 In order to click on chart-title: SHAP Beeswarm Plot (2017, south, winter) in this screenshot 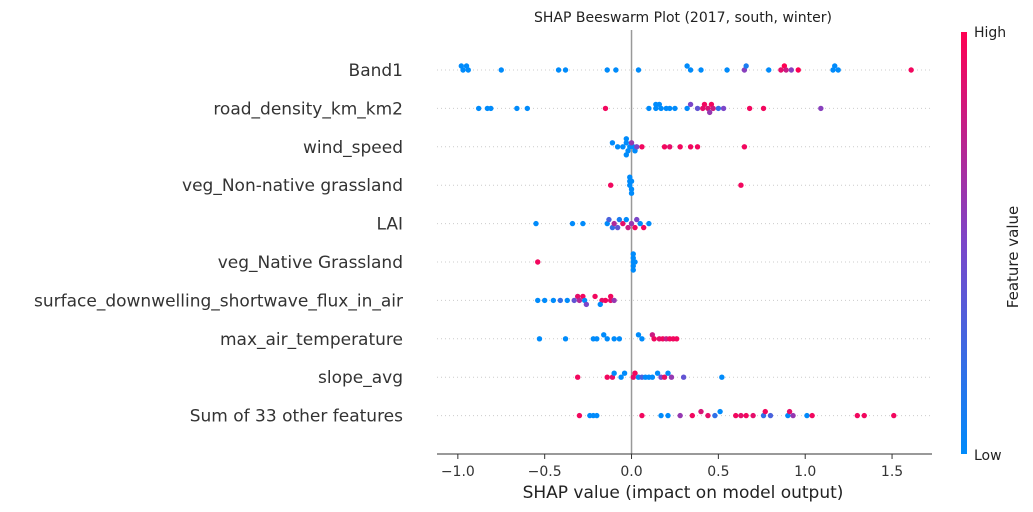, I will do `click(683, 18)`.